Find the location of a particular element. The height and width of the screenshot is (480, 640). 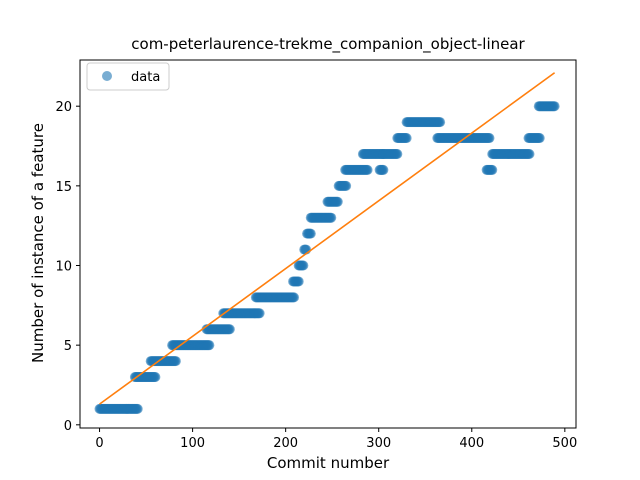

legend-marker is located at coordinates (107, 76).